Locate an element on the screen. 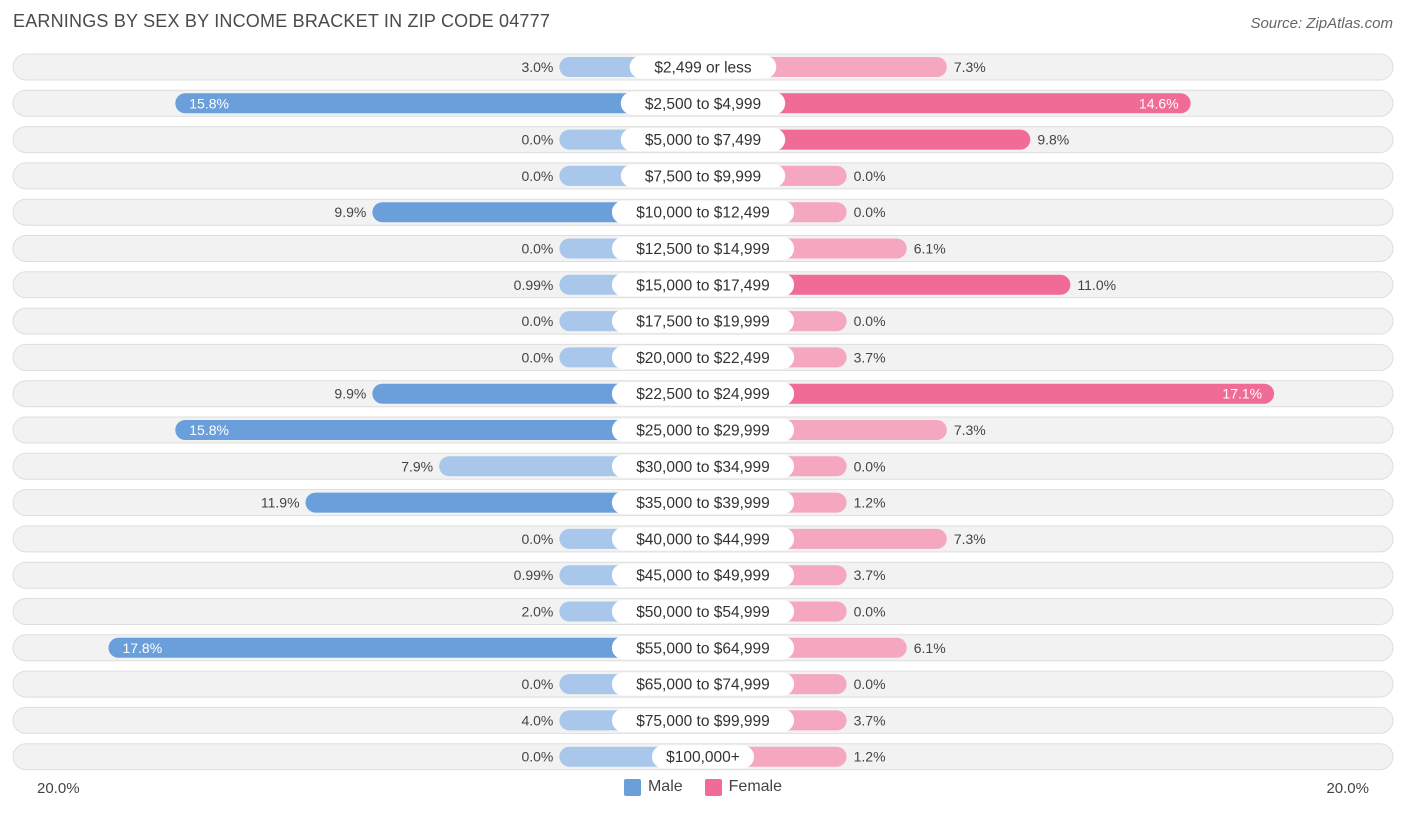 Image resolution: width=1406 pixels, height=813 pixels. male-value-label: 2.0% is located at coordinates (537, 612).